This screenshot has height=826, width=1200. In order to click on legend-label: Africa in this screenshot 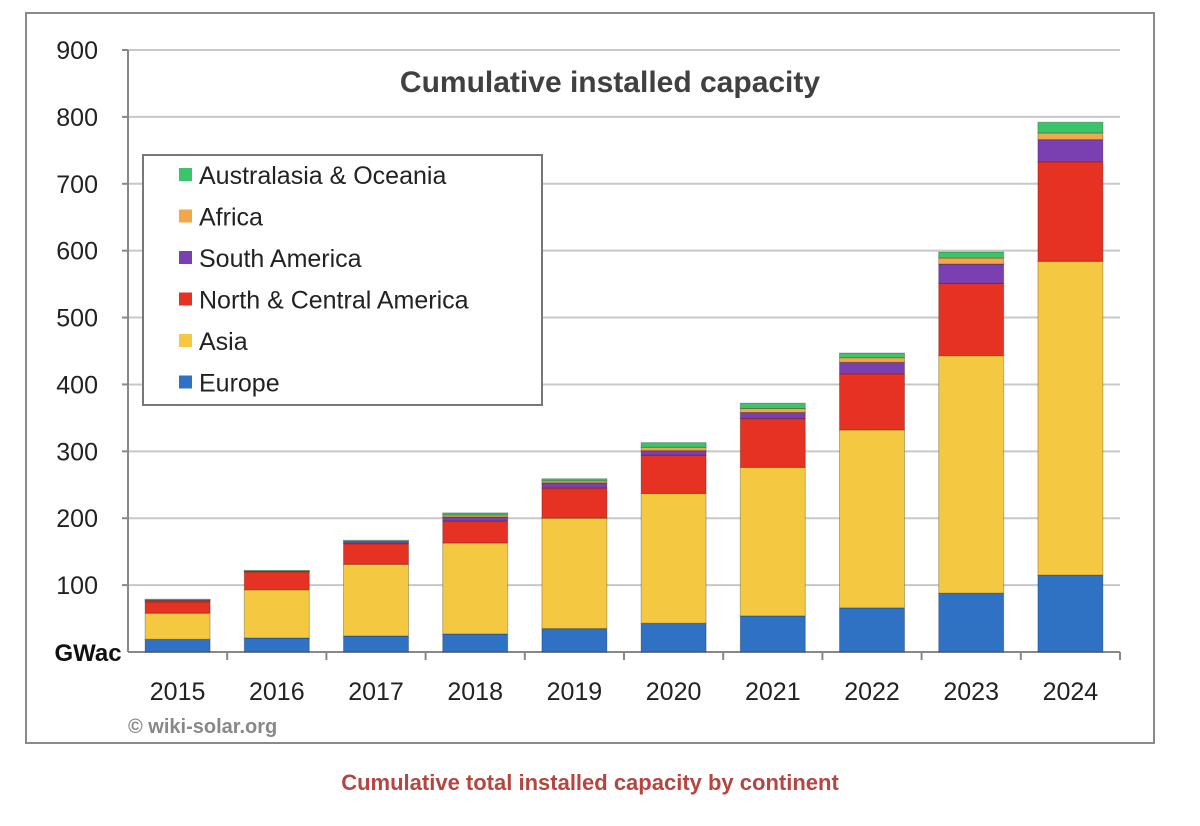, I will do `click(231, 218)`.